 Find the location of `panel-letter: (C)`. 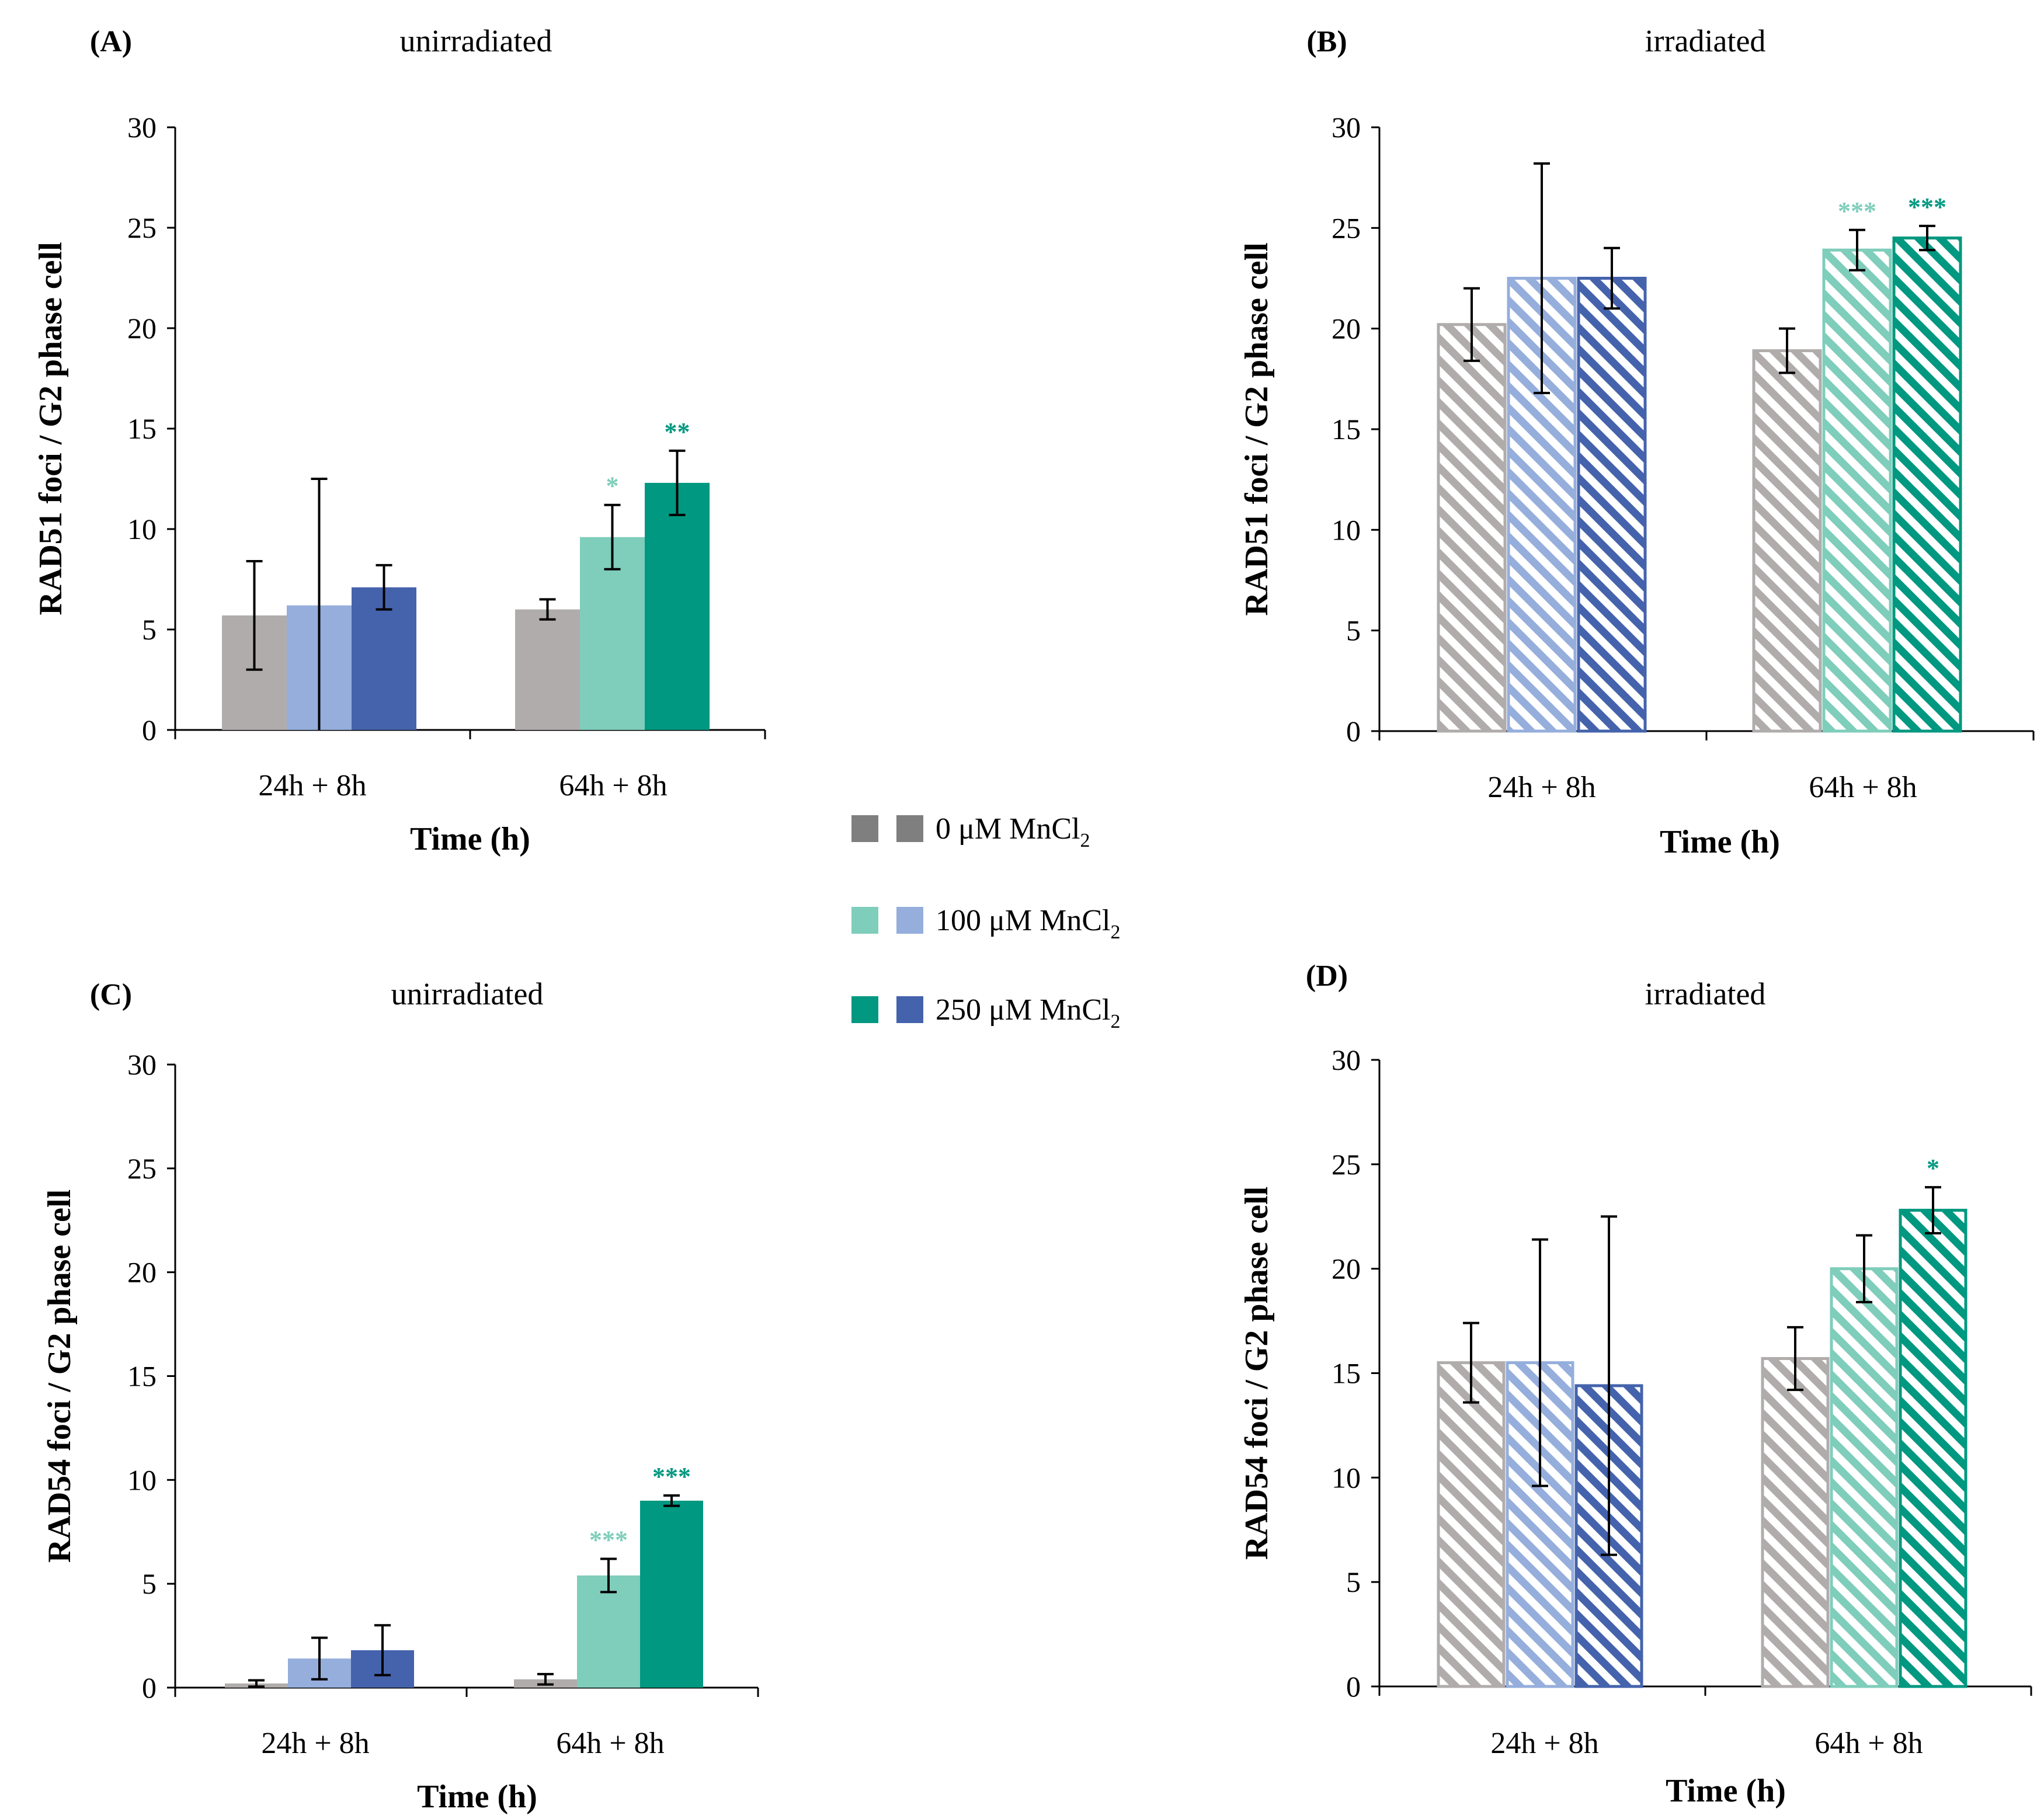

panel-letter: (C) is located at coordinates (111, 994).